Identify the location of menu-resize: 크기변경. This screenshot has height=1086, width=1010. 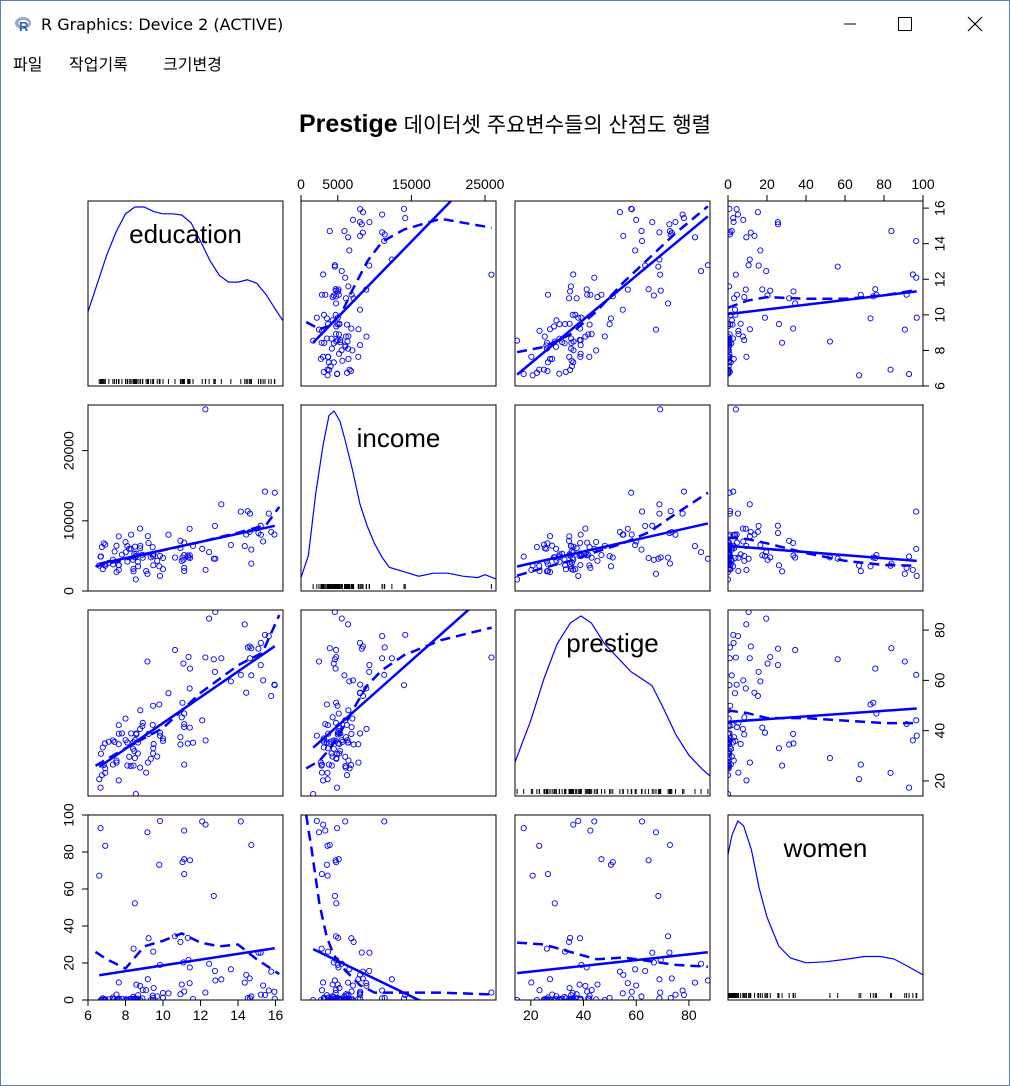
(192, 64).